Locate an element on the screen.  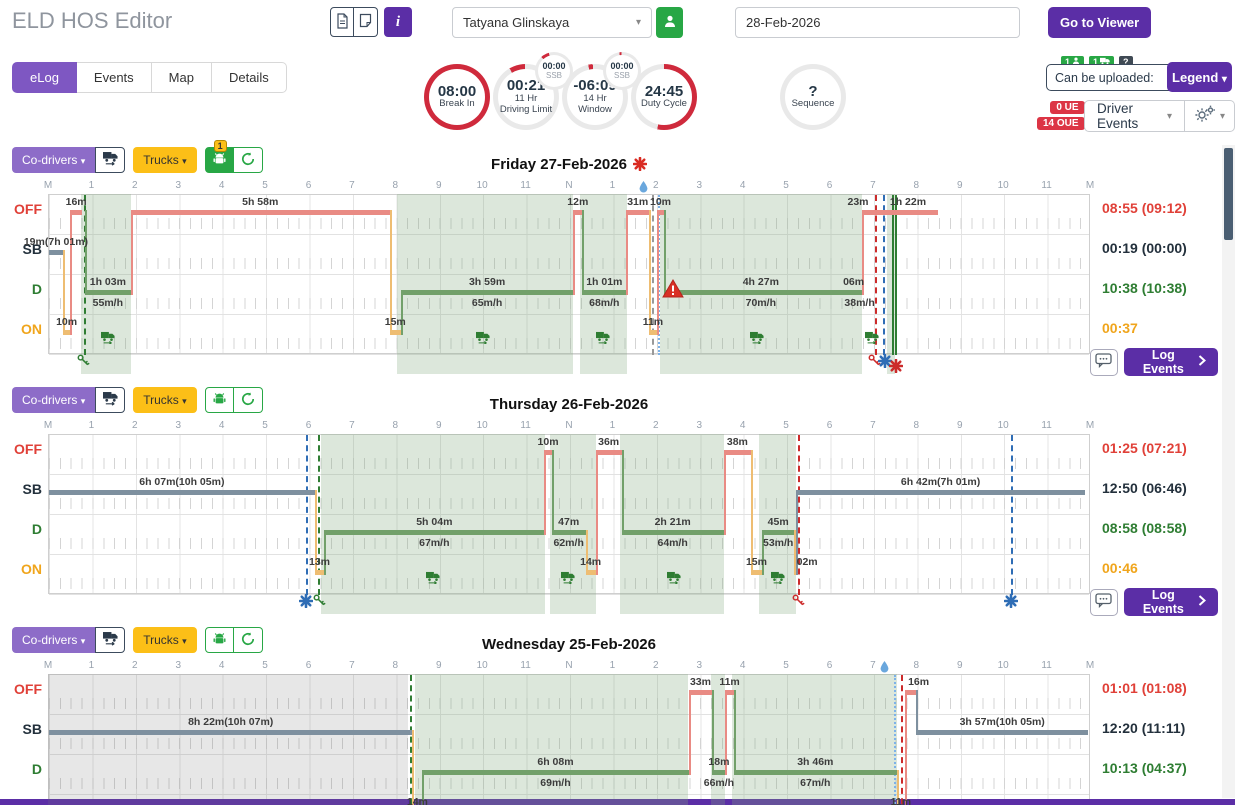
scrollbar-thumb is located at coordinates (1228, 194).